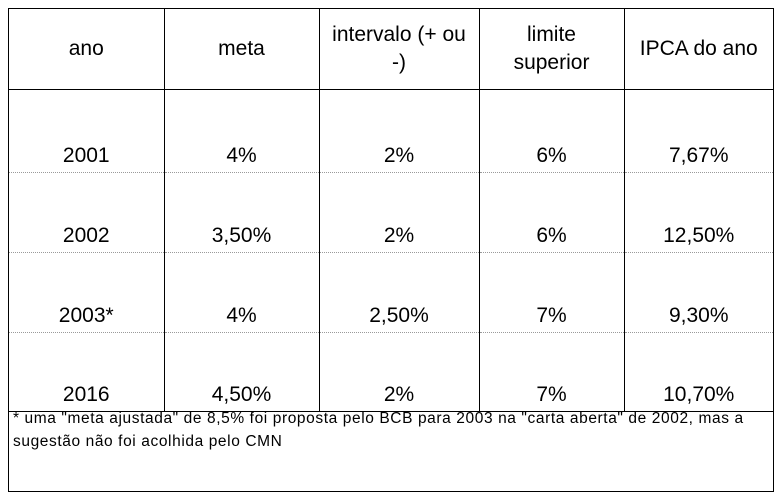 Image resolution: width=781 pixels, height=500 pixels. I want to click on header-ano: ano, so click(87, 49).